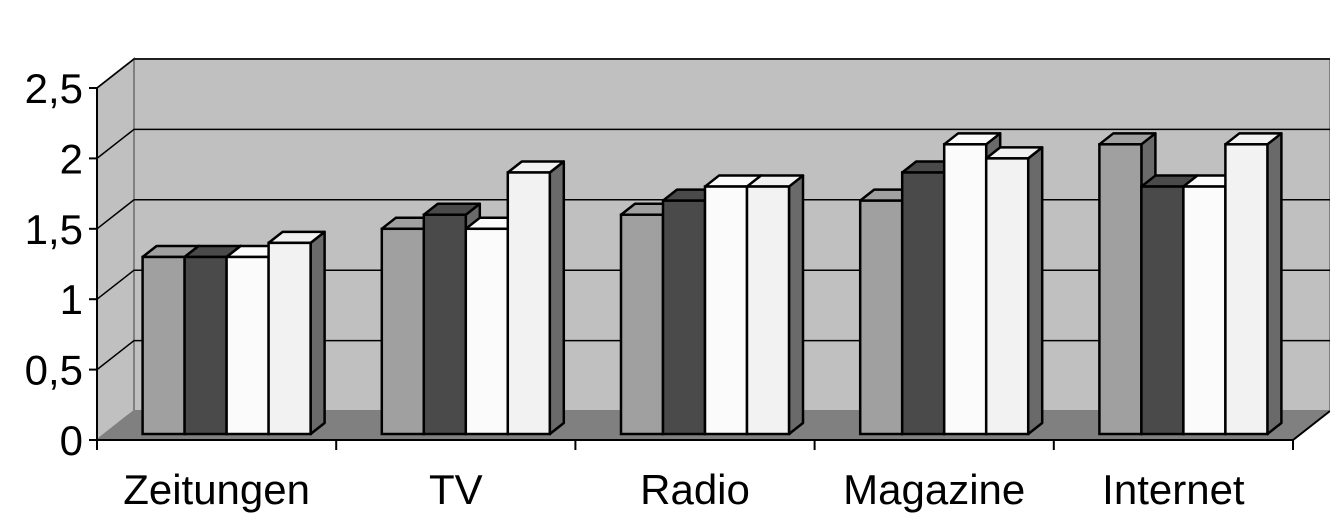 The width and height of the screenshot is (1330, 513). What do you see at coordinates (54, 370) in the screenshot?
I see `y-tick-label: 0,5` at bounding box center [54, 370].